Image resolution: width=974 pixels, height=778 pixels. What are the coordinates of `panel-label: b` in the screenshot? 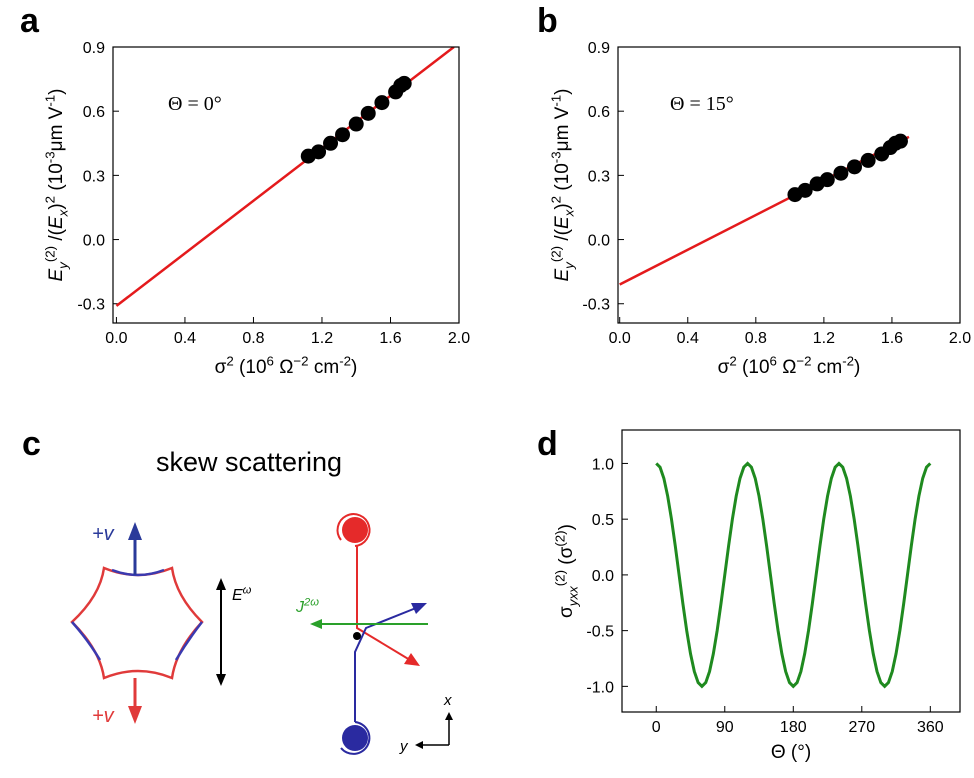 It's located at (547, 21).